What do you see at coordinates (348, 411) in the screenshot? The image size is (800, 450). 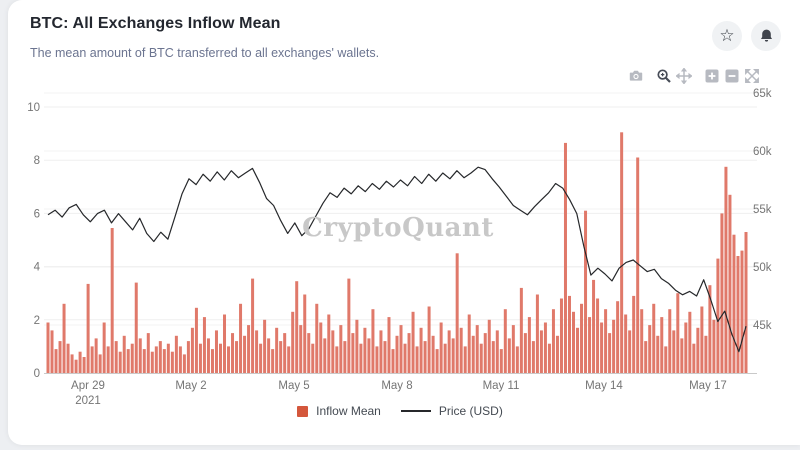 I see `legend-label-inflow-mean: Inflow Mean` at bounding box center [348, 411].